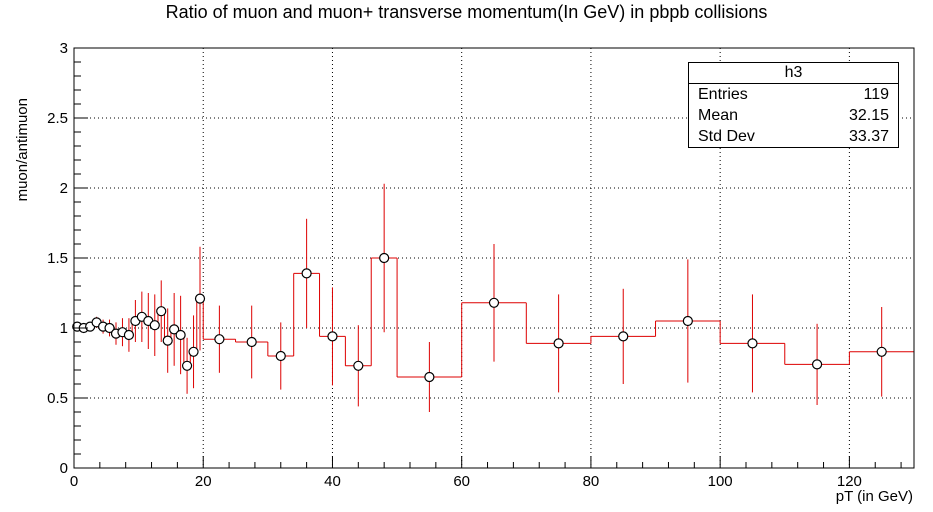 The image size is (933, 512). I want to click on stats-entries-label: Entries, so click(723, 94).